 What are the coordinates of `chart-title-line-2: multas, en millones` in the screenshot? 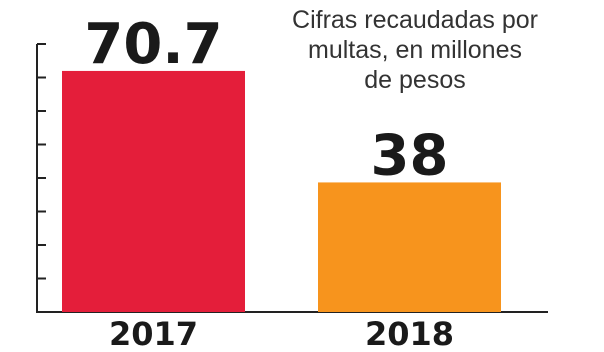 It's located at (415, 50).